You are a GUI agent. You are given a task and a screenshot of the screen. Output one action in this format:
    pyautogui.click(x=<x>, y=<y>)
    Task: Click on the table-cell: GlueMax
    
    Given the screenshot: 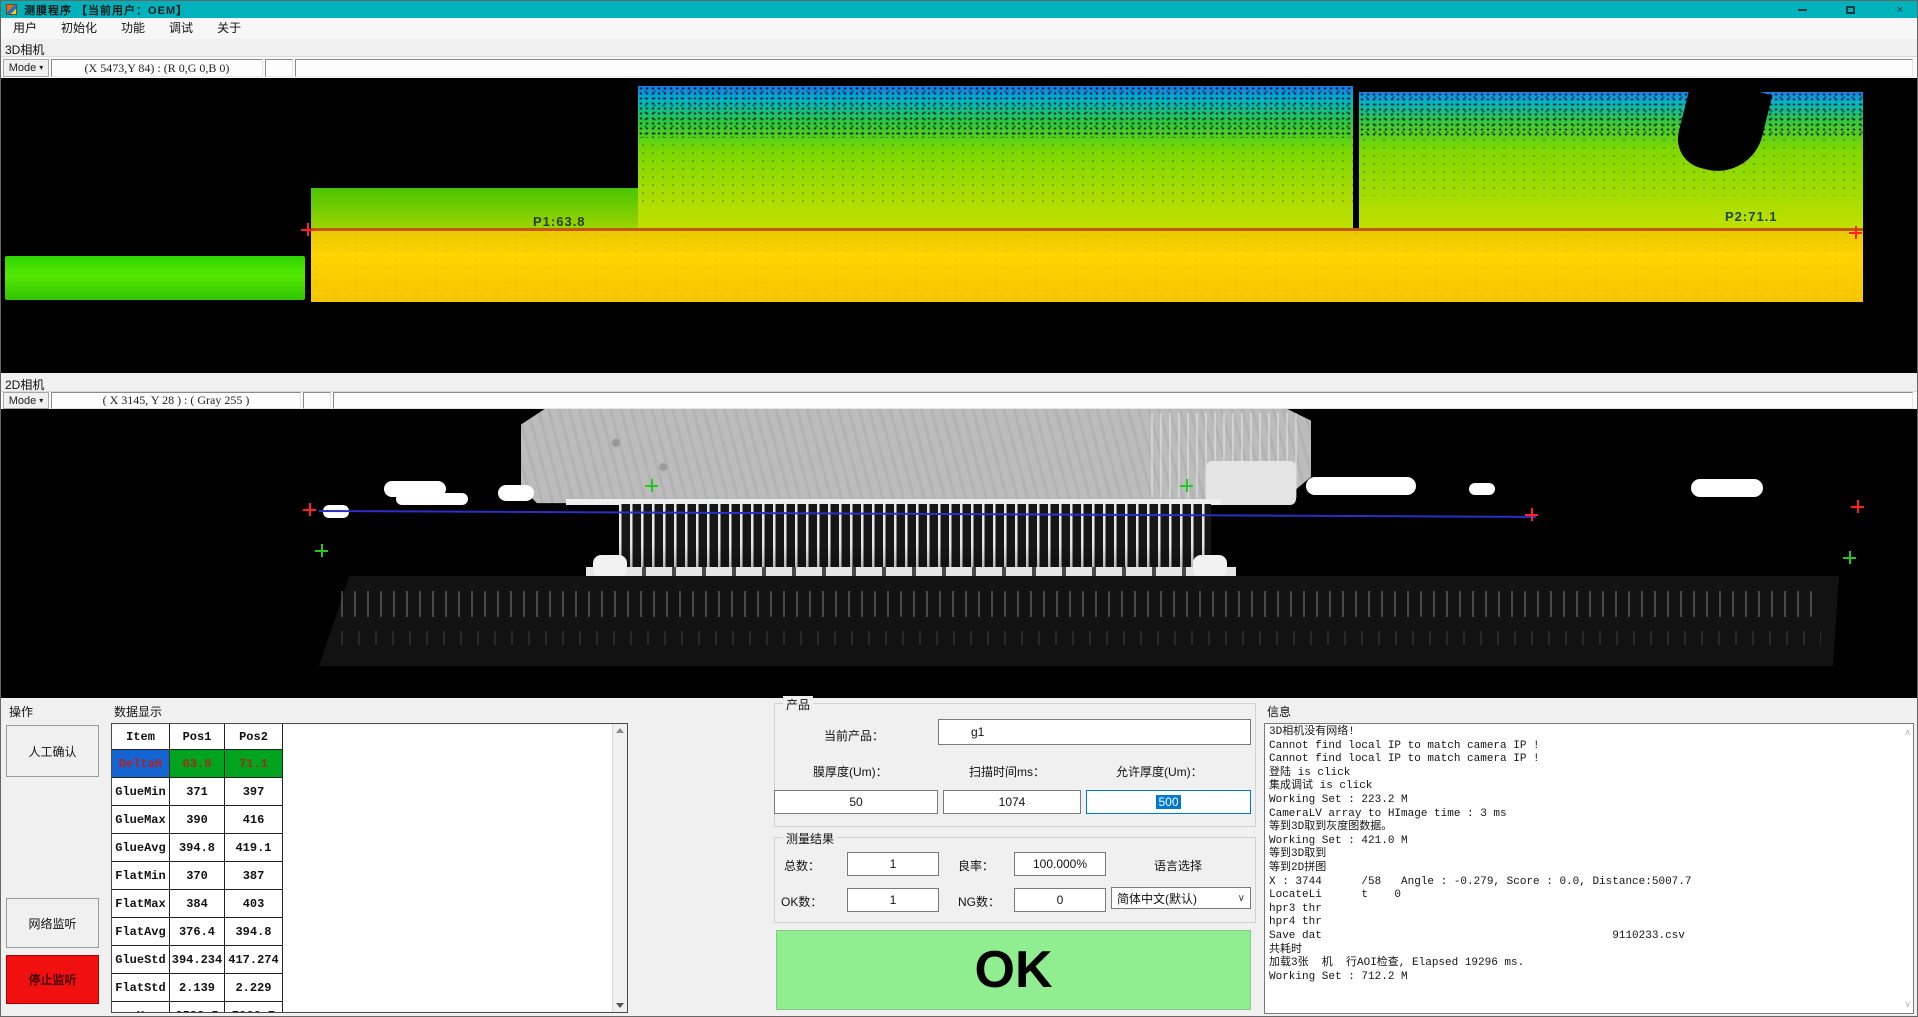 What is the action you would take?
    pyautogui.click(x=141, y=820)
    